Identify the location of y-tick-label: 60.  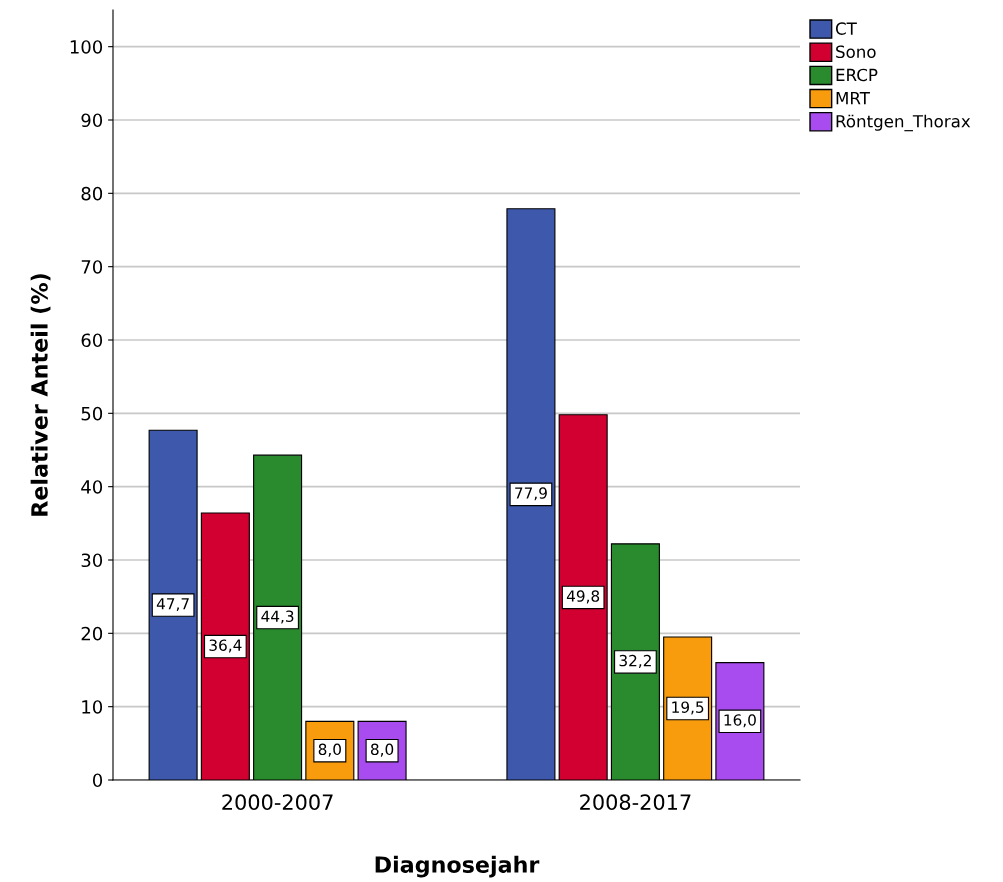
(92, 340).